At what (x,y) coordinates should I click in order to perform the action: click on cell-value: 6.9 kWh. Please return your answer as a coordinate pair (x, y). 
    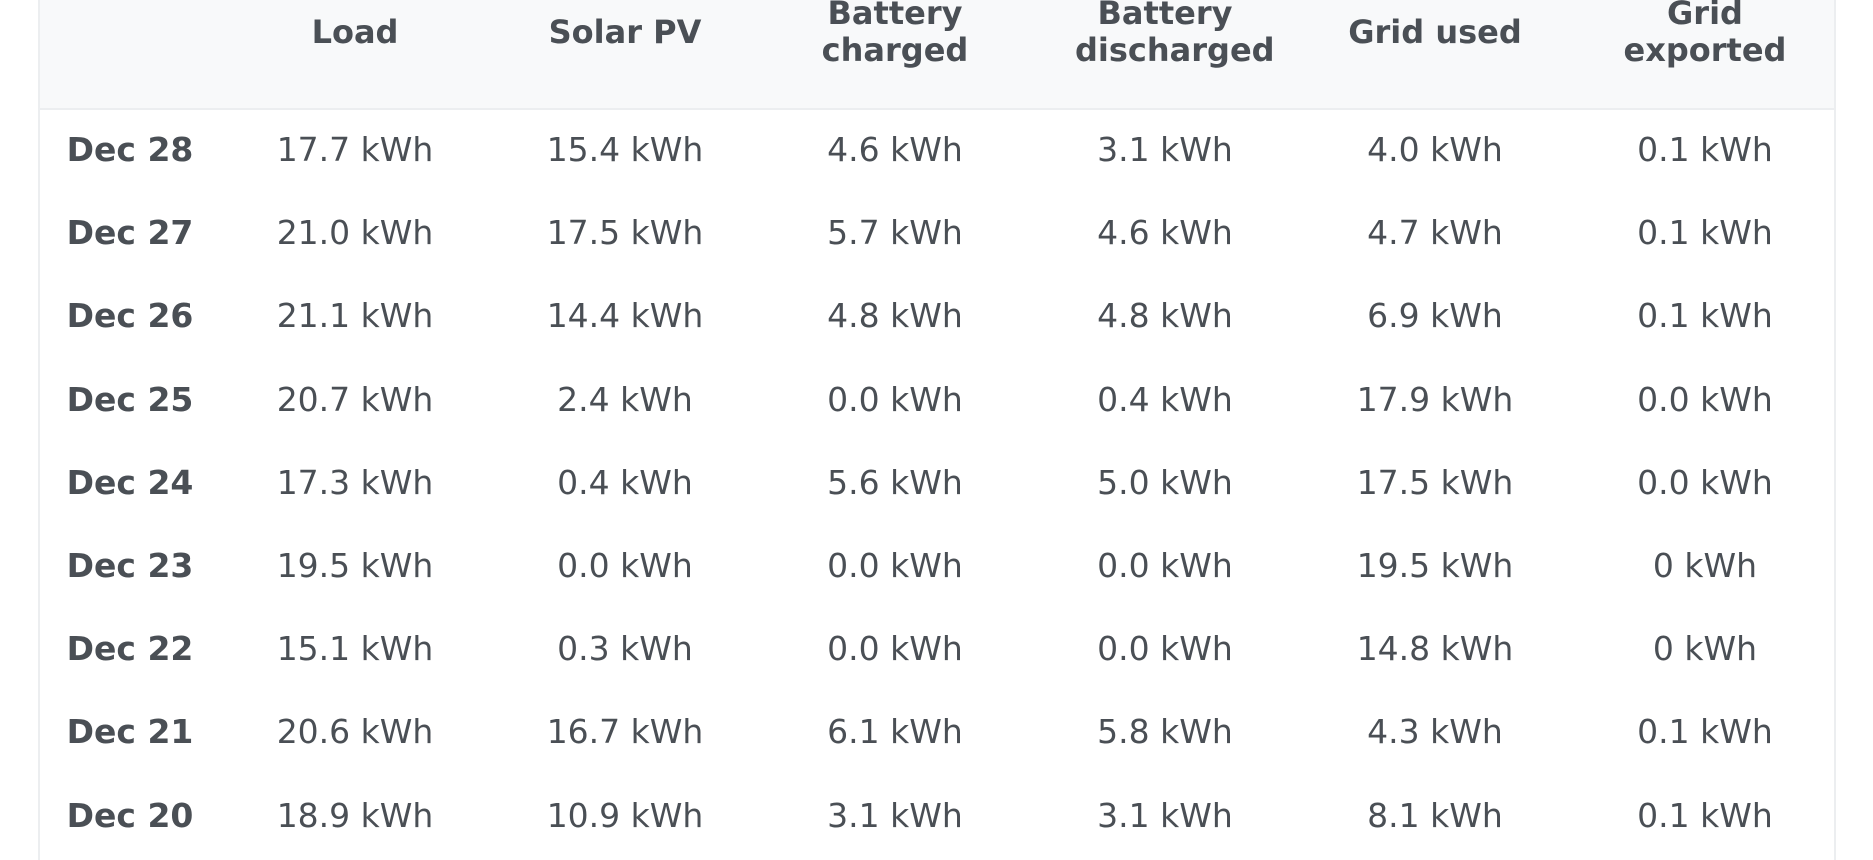
    Looking at the image, I should click on (1435, 316).